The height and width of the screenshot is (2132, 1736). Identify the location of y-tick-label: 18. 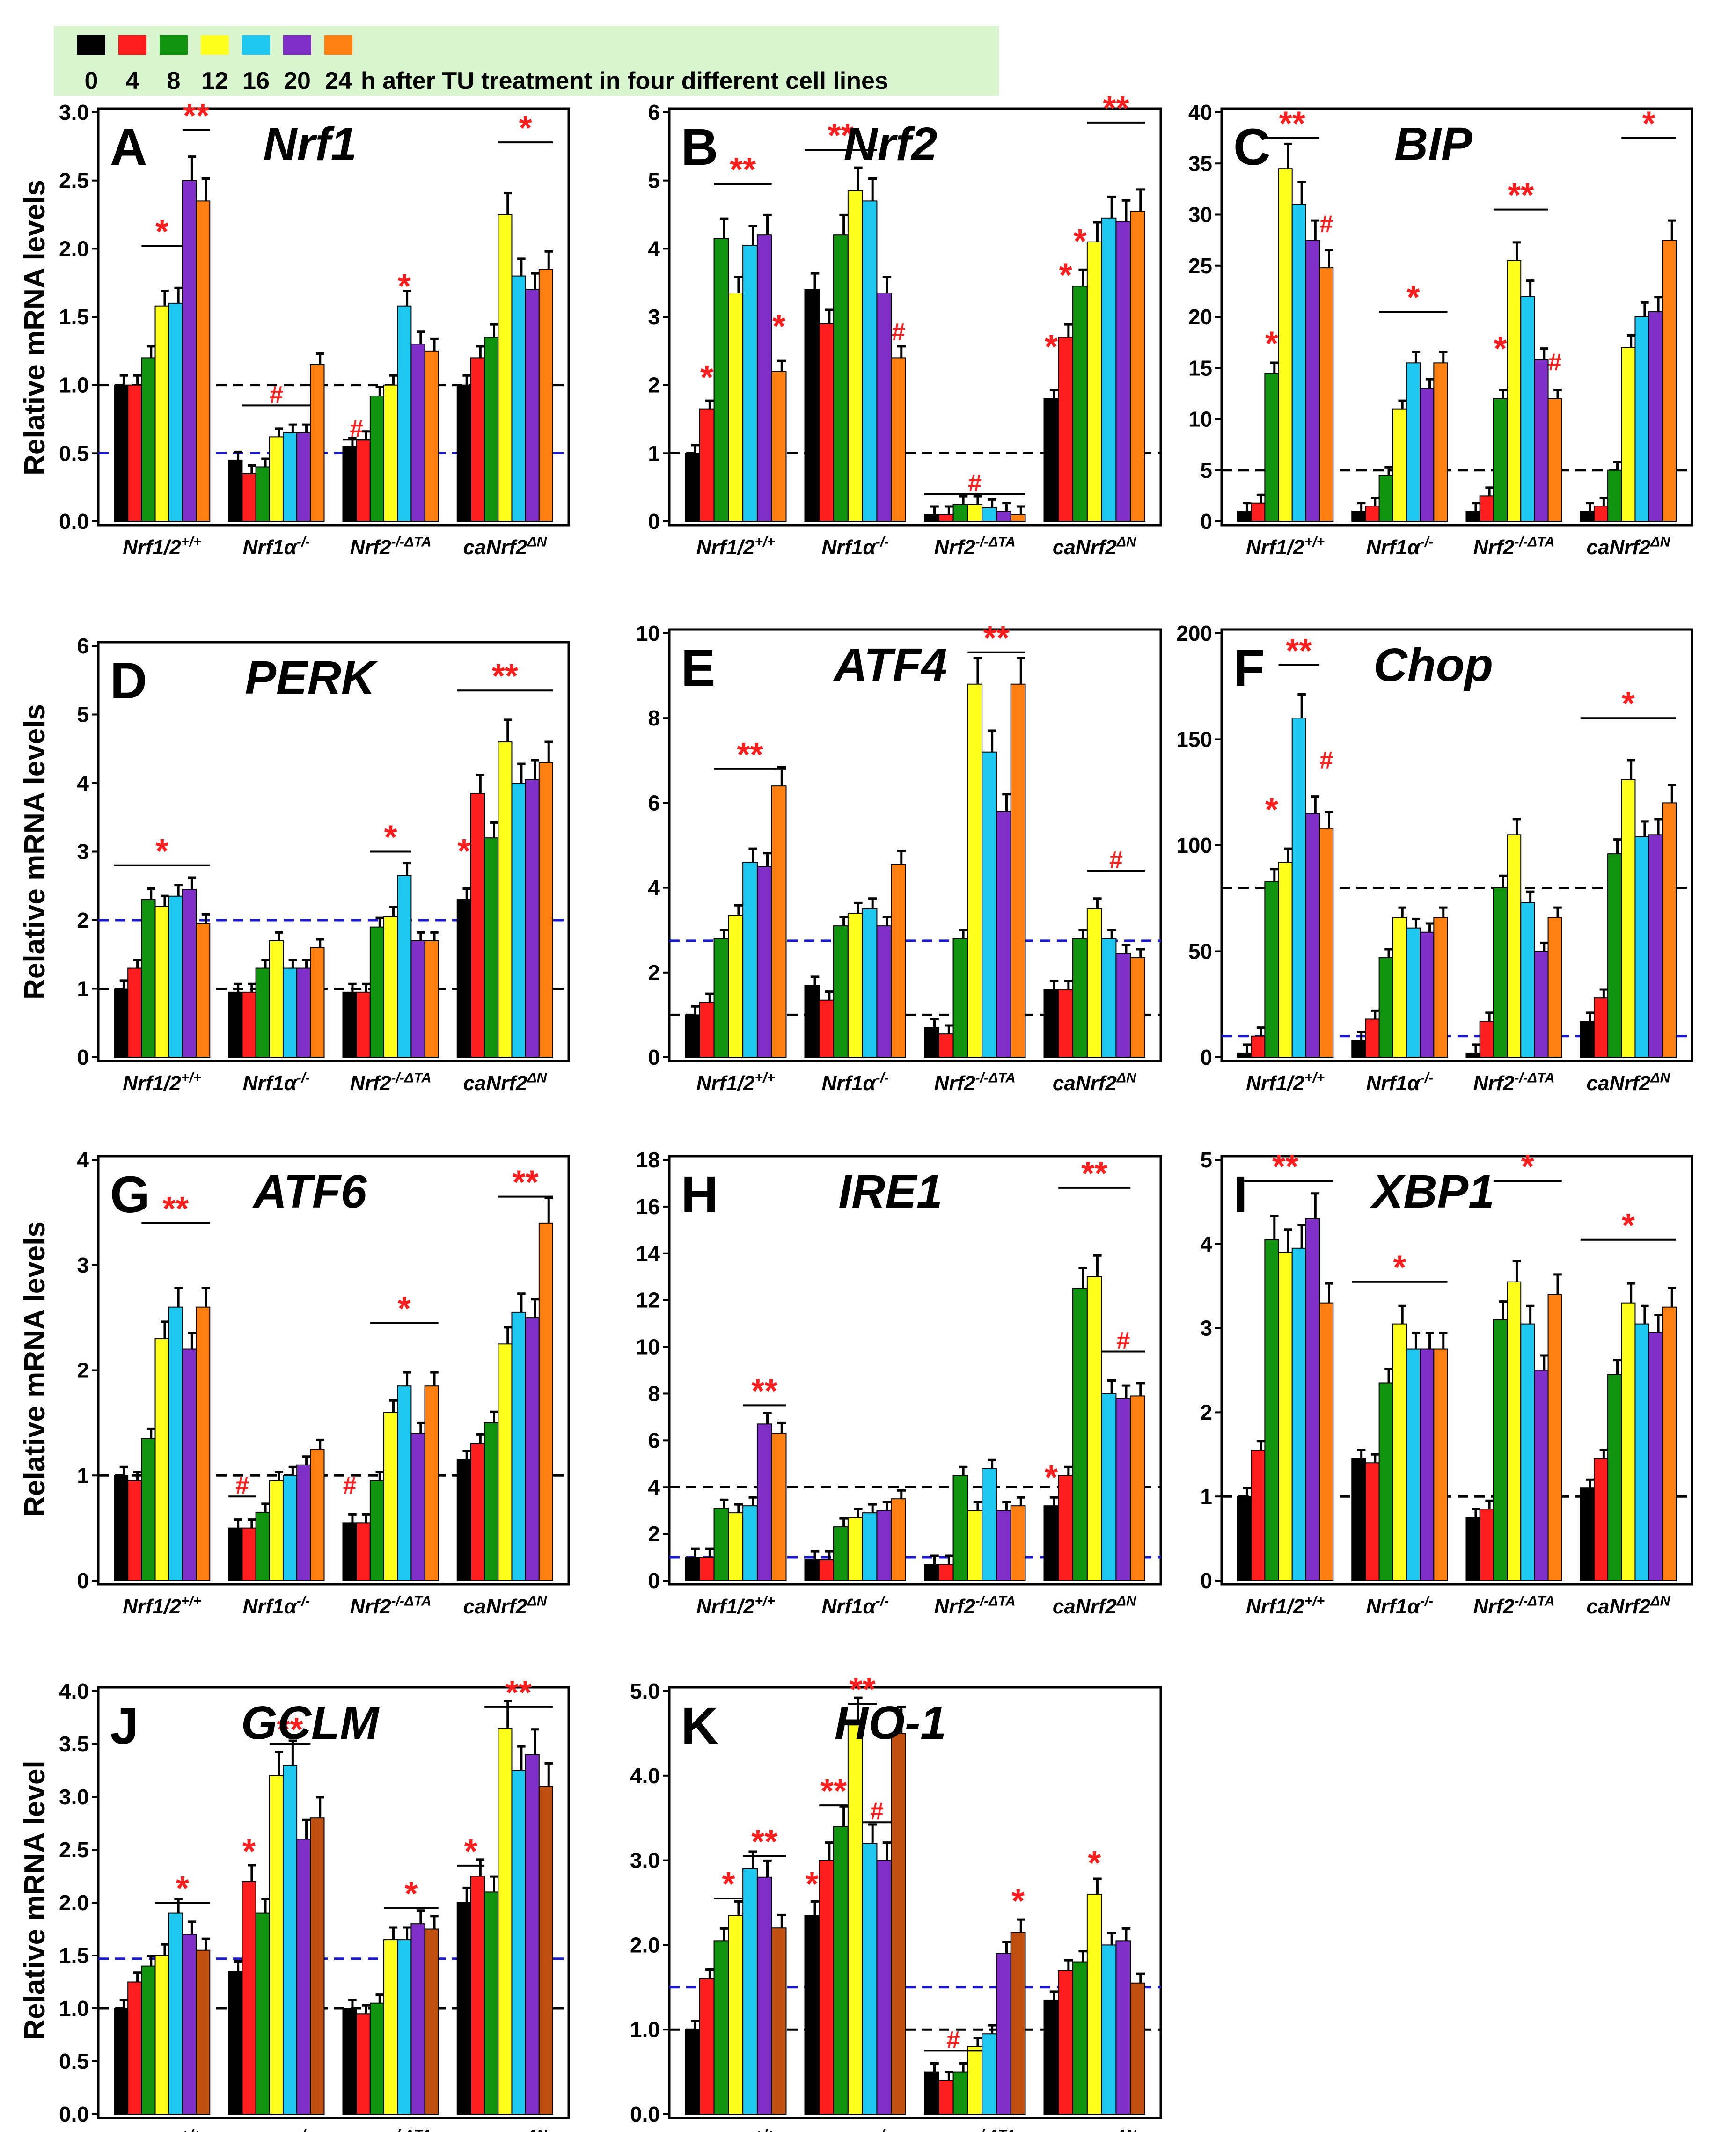
(648, 1160).